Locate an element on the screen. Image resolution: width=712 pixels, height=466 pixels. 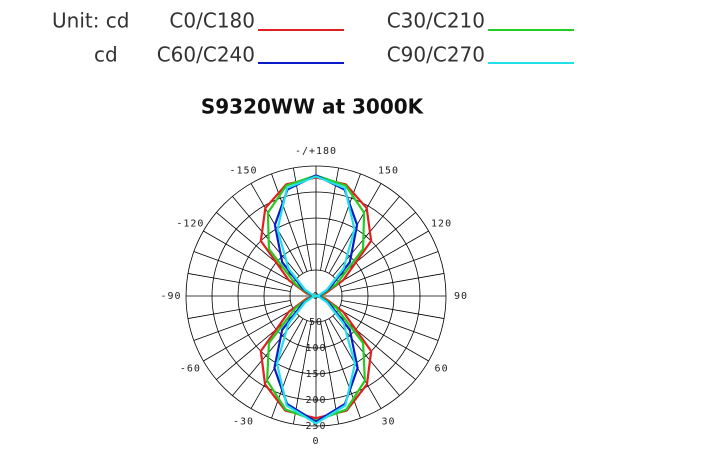
r-tick-label: 200 is located at coordinates (315, 400).